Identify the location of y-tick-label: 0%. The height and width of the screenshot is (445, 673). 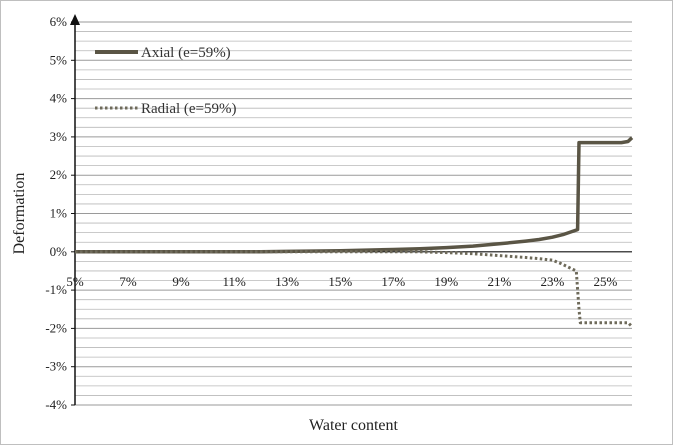
(59, 251).